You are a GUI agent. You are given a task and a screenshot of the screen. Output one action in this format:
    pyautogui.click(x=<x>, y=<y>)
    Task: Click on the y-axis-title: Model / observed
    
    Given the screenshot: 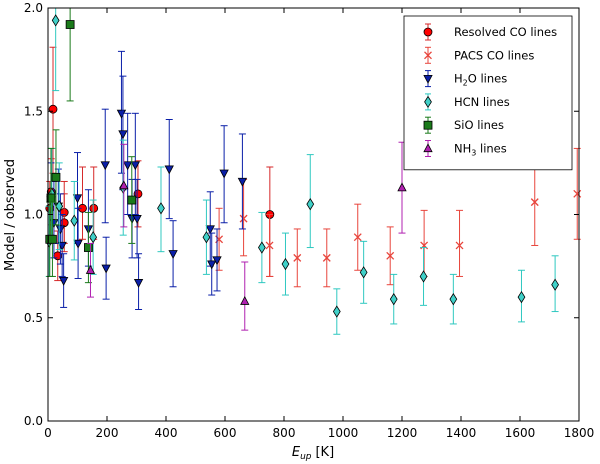 What is the action you would take?
    pyautogui.click(x=10, y=215)
    